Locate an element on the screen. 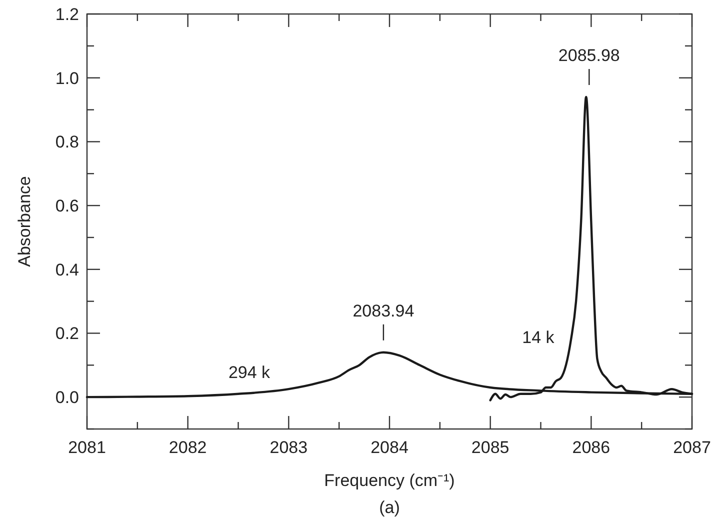 The height and width of the screenshot is (528, 722). series-label: 14 k is located at coordinates (538, 337).